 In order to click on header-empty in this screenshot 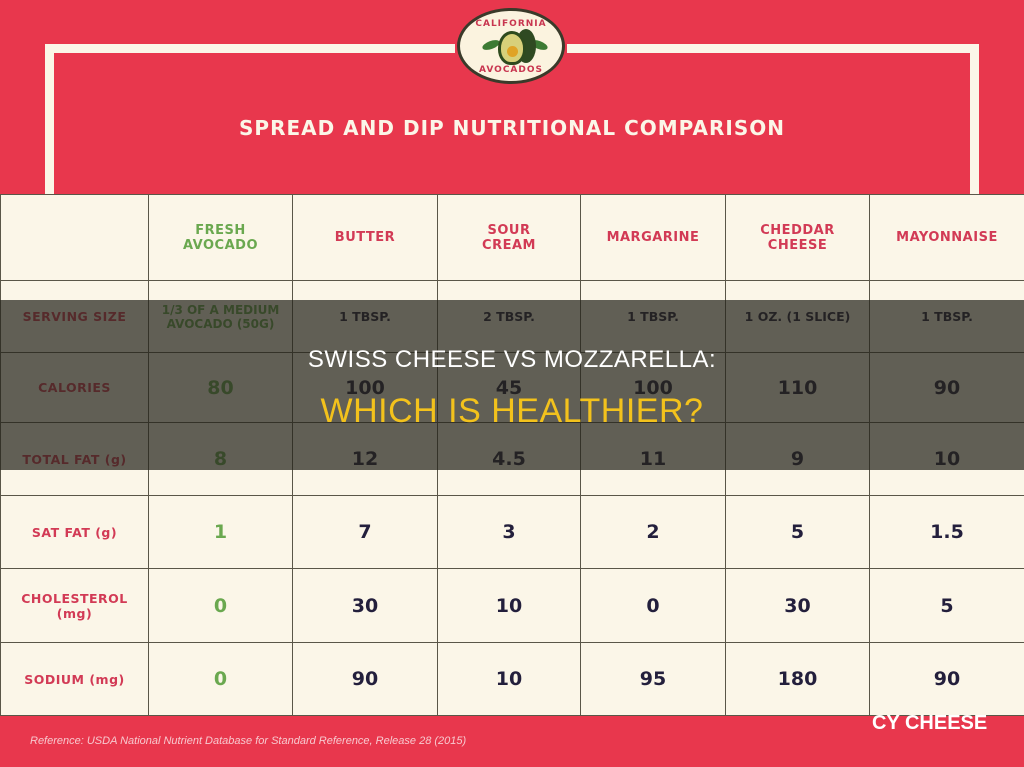, I will do `click(74, 237)`.